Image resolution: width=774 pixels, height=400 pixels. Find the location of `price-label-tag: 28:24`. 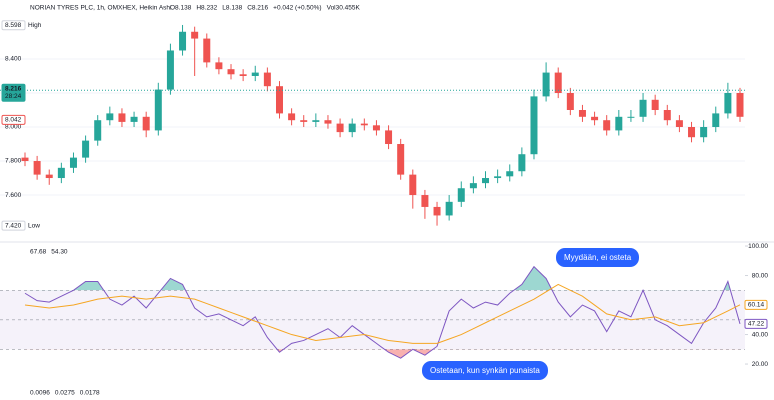

price-label-tag: 28:24 is located at coordinates (13, 96).